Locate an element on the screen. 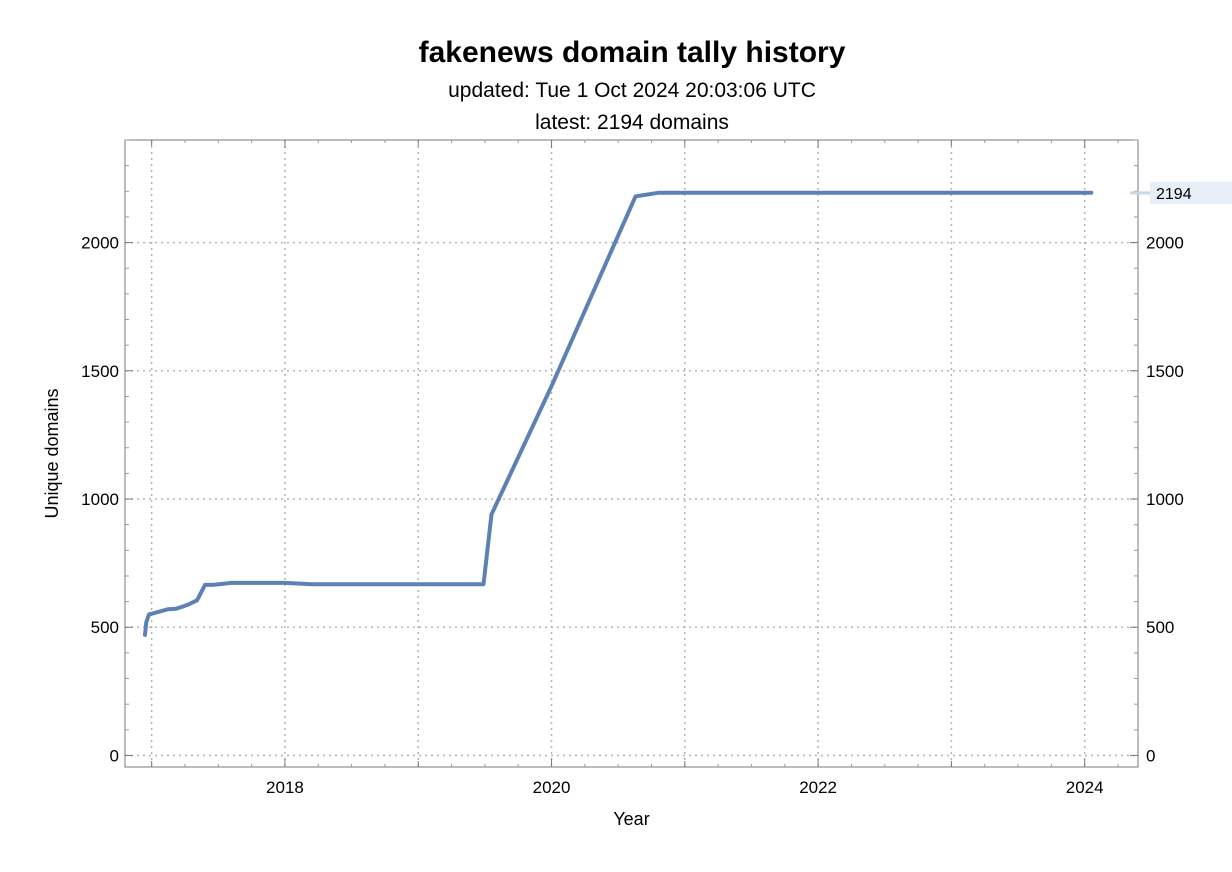 The width and height of the screenshot is (1232, 872). y-tick-label-left: 0 is located at coordinates (114, 755).